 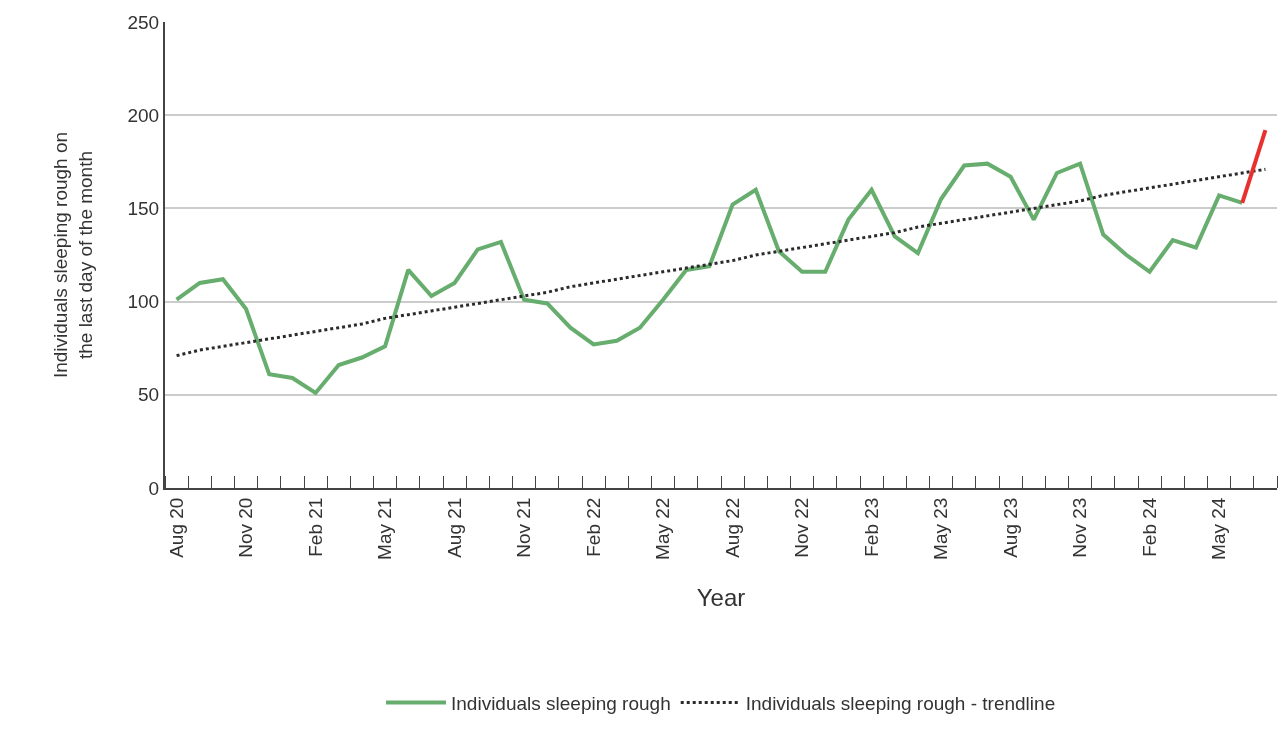 What do you see at coordinates (1149, 527) in the screenshot?
I see `x-tick-label: Feb 24` at bounding box center [1149, 527].